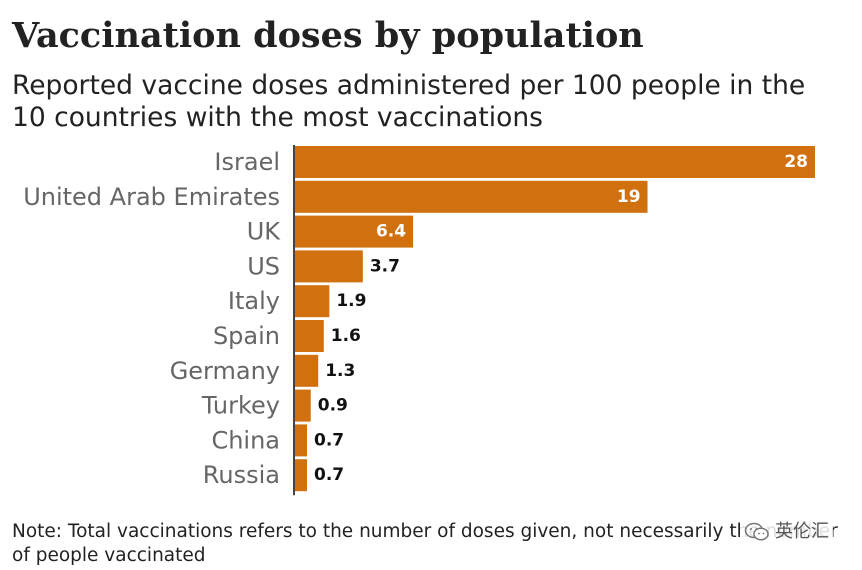 The image size is (862, 570). Describe the element at coordinates (471, 196) in the screenshot. I see `bar-united-arab-emirates` at that location.